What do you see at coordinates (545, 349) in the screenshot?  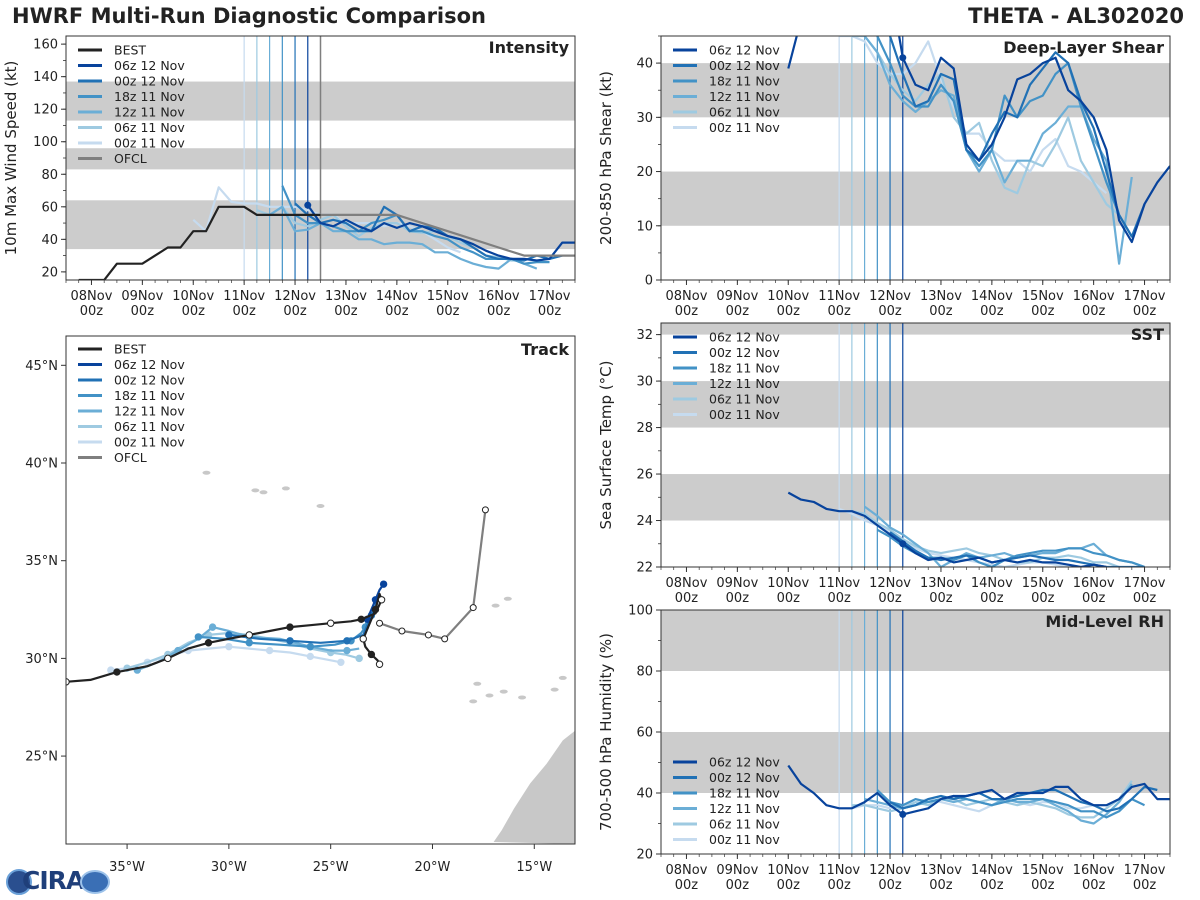 I see `track-title: Track` at bounding box center [545, 349].